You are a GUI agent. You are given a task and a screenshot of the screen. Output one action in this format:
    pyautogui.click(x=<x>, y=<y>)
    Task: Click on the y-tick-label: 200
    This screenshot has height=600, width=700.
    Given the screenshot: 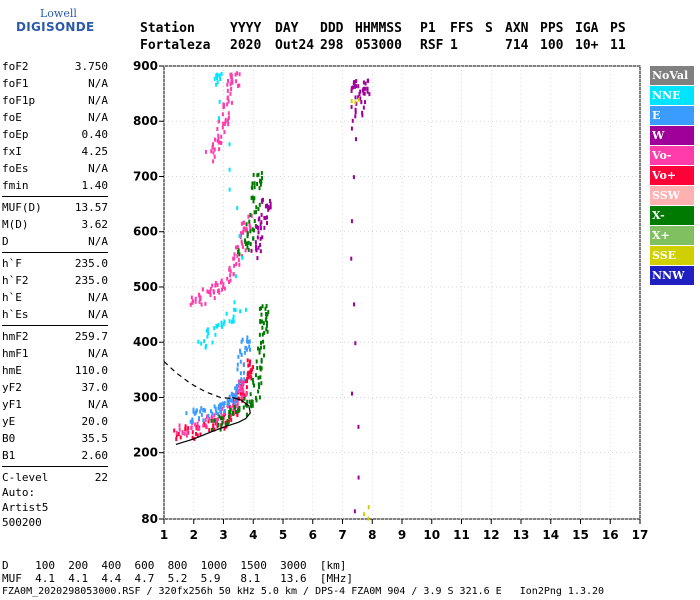 What is the action you would take?
    pyautogui.click(x=145, y=453)
    